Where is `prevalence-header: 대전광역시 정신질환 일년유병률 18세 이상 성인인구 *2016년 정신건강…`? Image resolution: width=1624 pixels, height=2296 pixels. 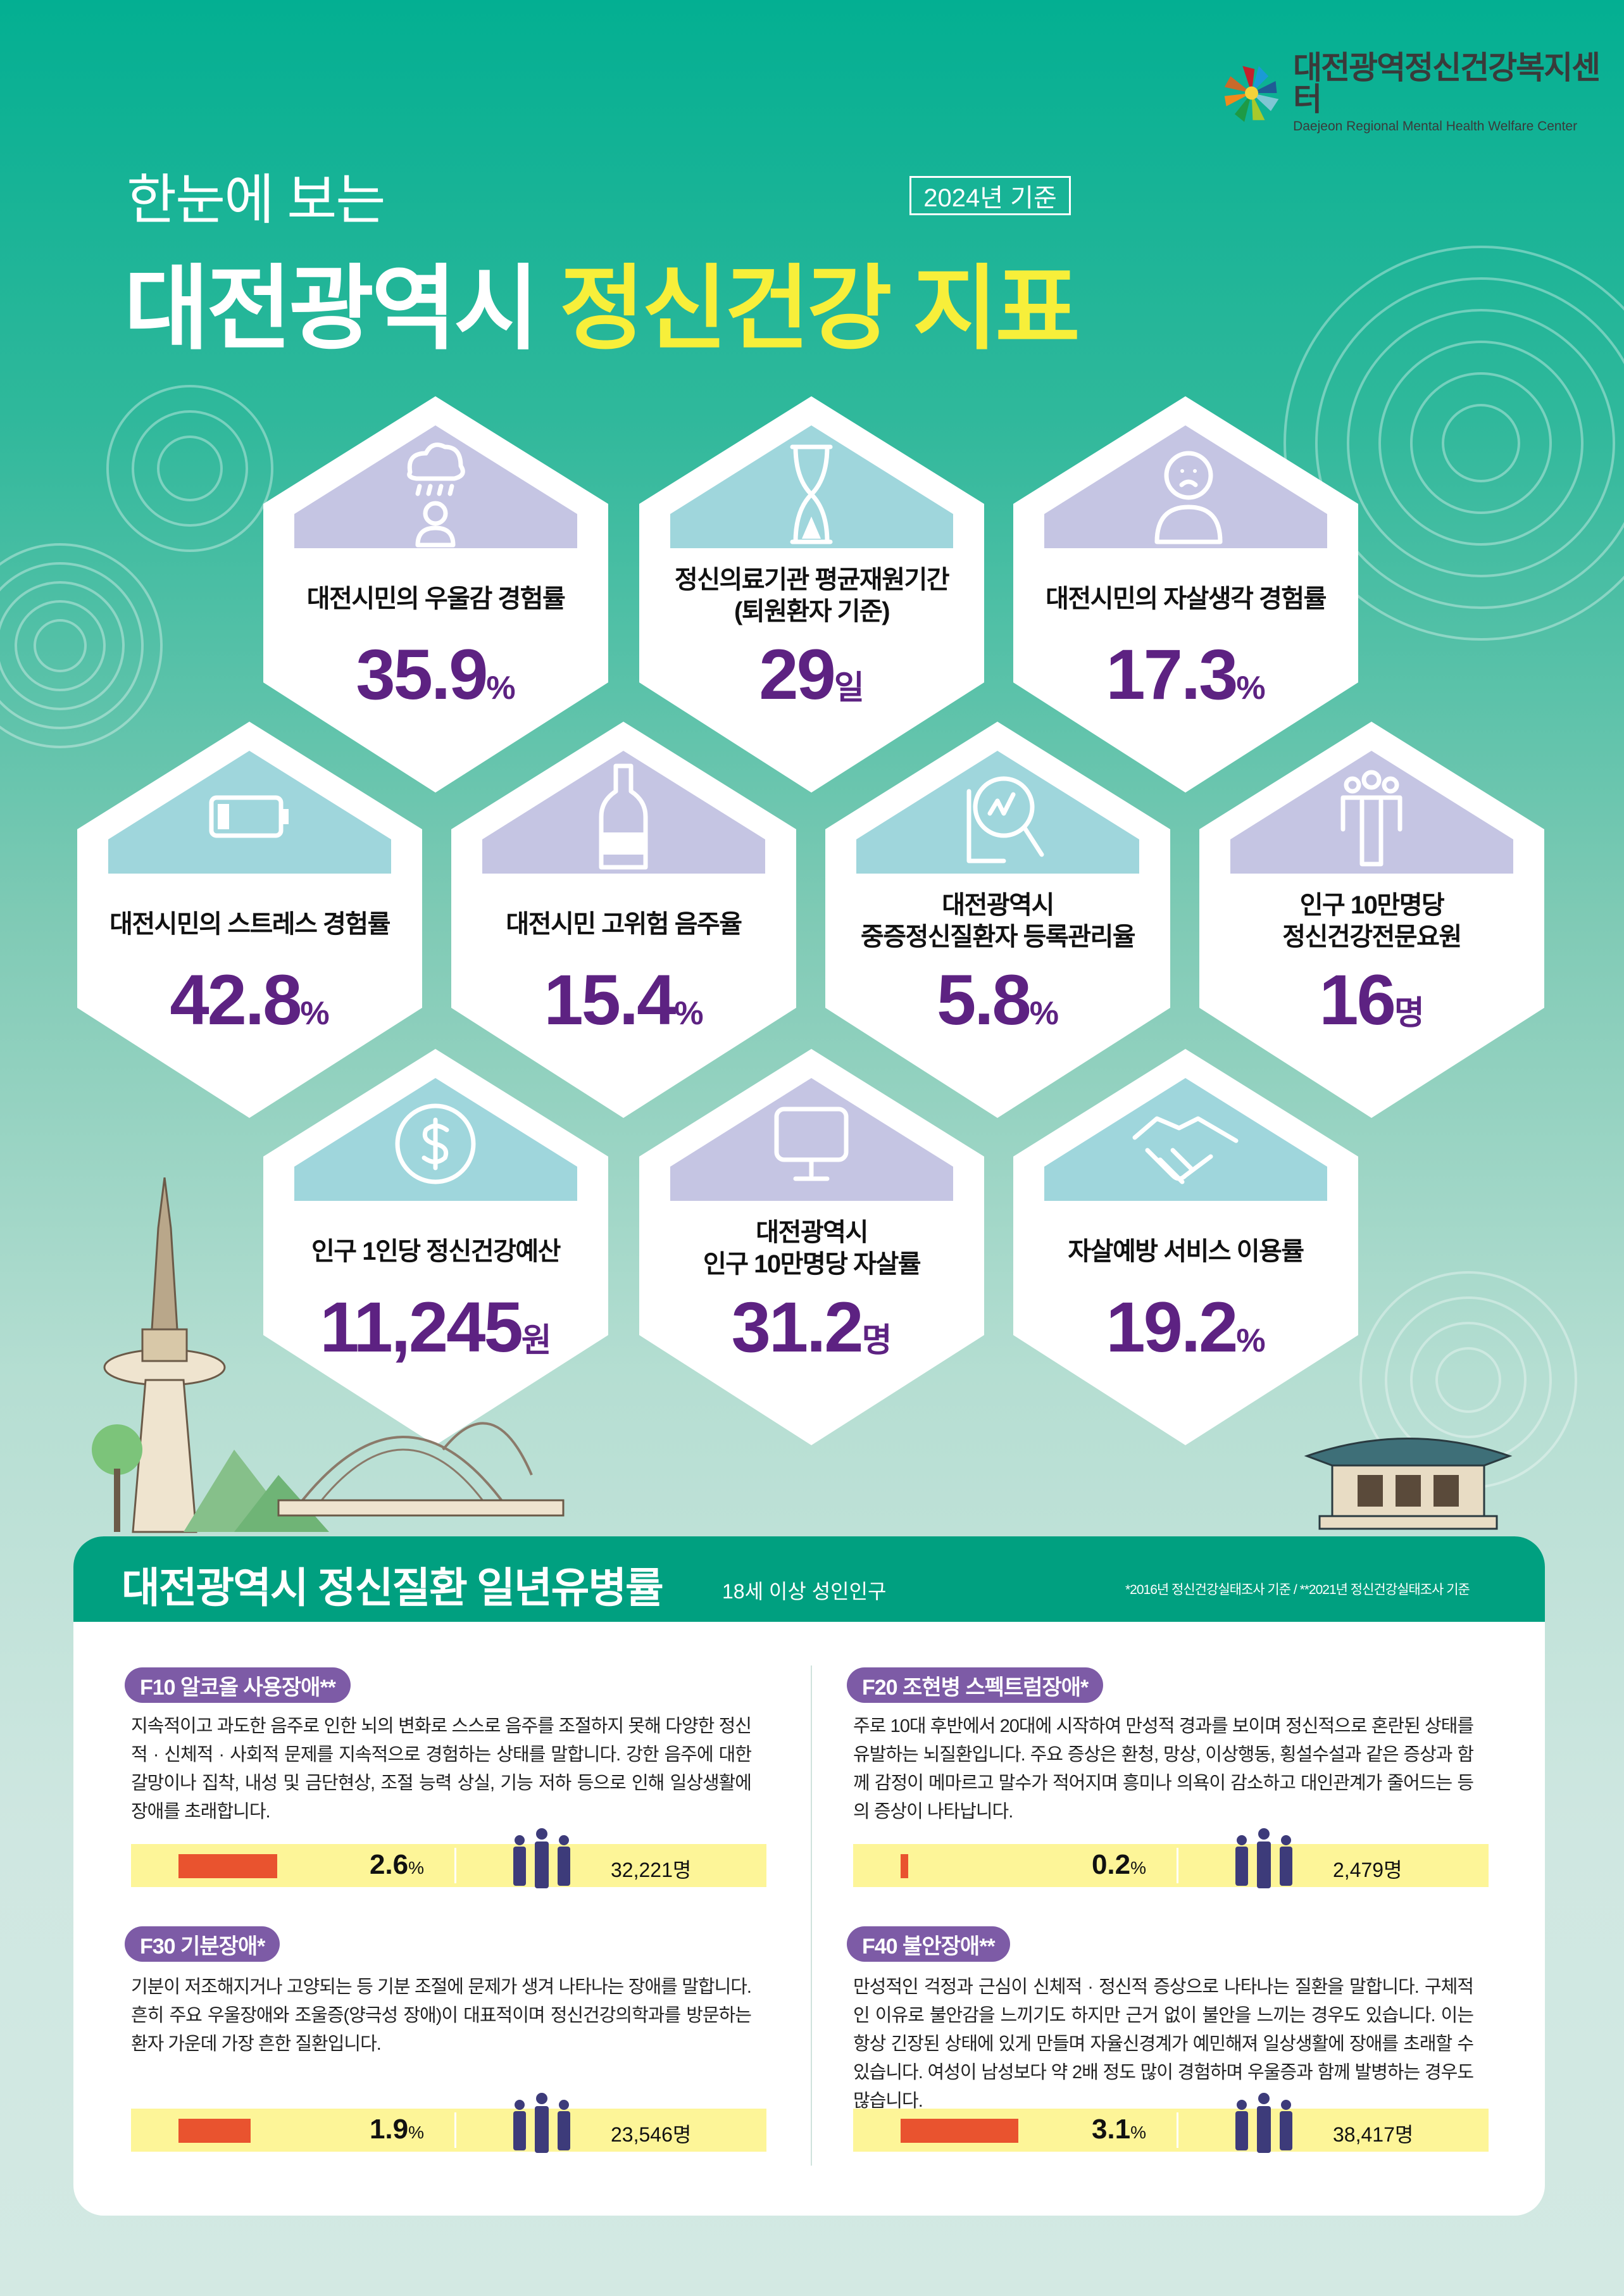
prevalence-header: 대전광역시 정신질환 일년유병률 18세 이상 성인인구 *2016년 정신건강… is located at coordinates (809, 1579).